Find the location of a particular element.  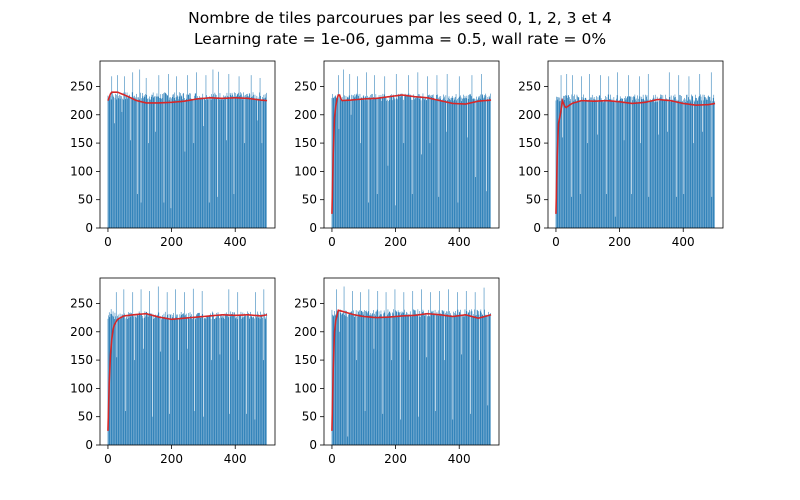

x-tick-label: 200 is located at coordinates (171, 242).